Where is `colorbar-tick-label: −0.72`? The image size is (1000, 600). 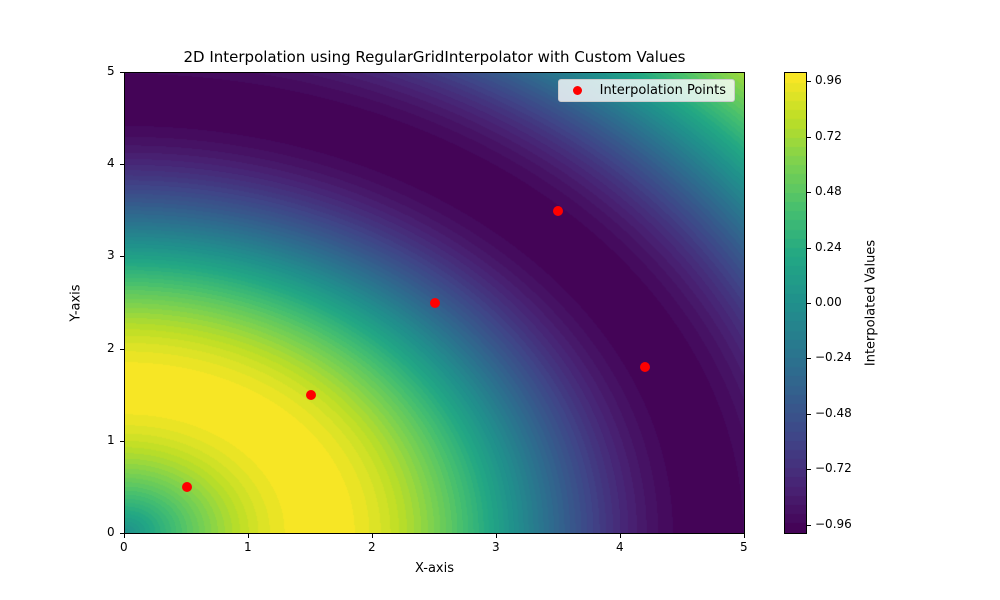
colorbar-tick-label: −0.72 is located at coordinates (833, 468).